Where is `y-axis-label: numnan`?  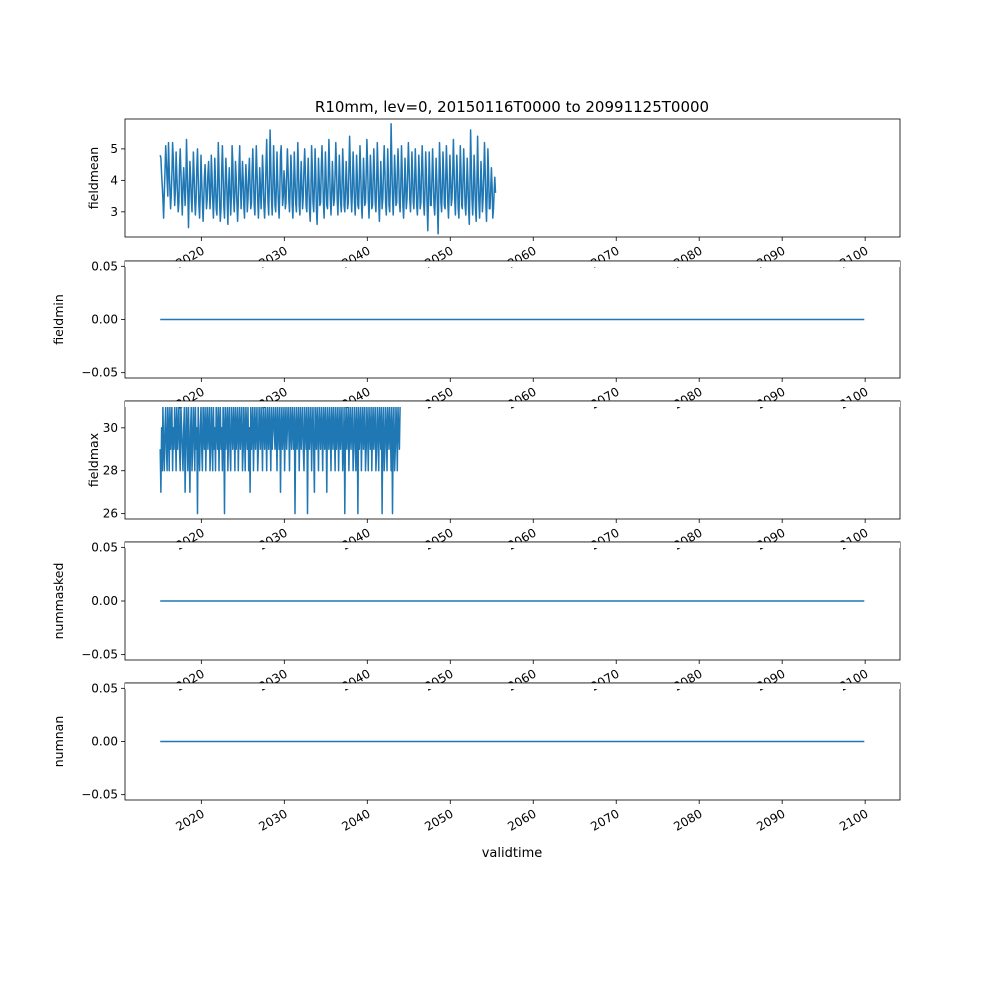 y-axis-label: numnan is located at coordinates (58, 742).